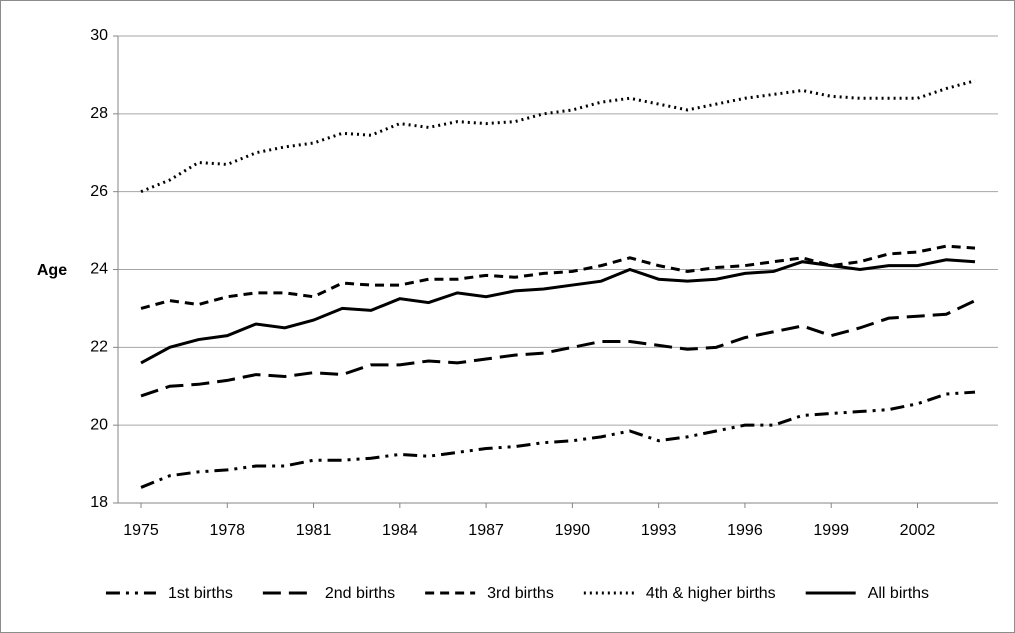  What do you see at coordinates (52, 270) in the screenshot?
I see `y-axis-label: Age` at bounding box center [52, 270].